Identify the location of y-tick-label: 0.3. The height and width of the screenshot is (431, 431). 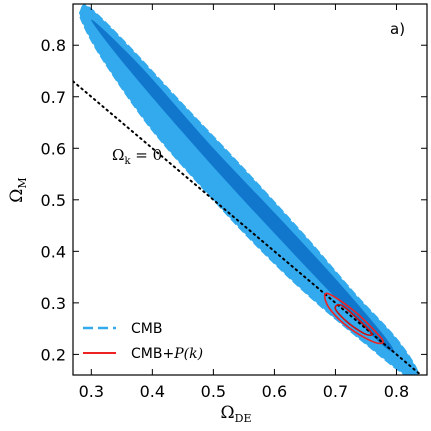
(53, 303).